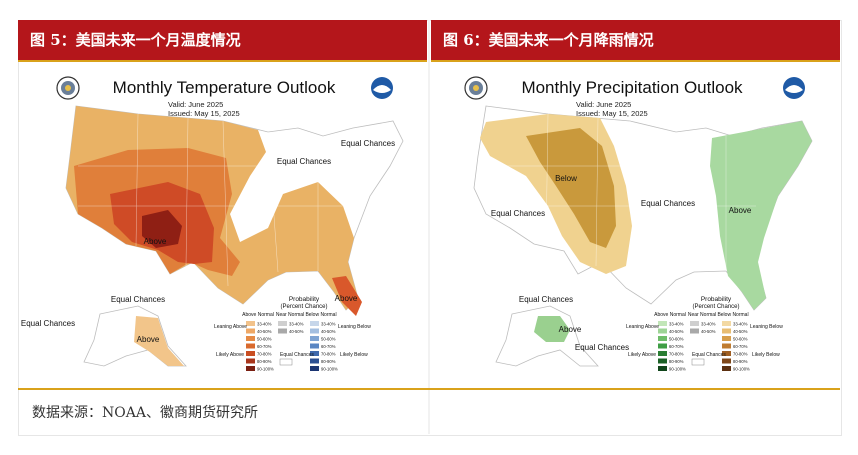  Describe the element at coordinates (230, 327) in the screenshot. I see `legend-leaning-above: Leaning Above` at that location.